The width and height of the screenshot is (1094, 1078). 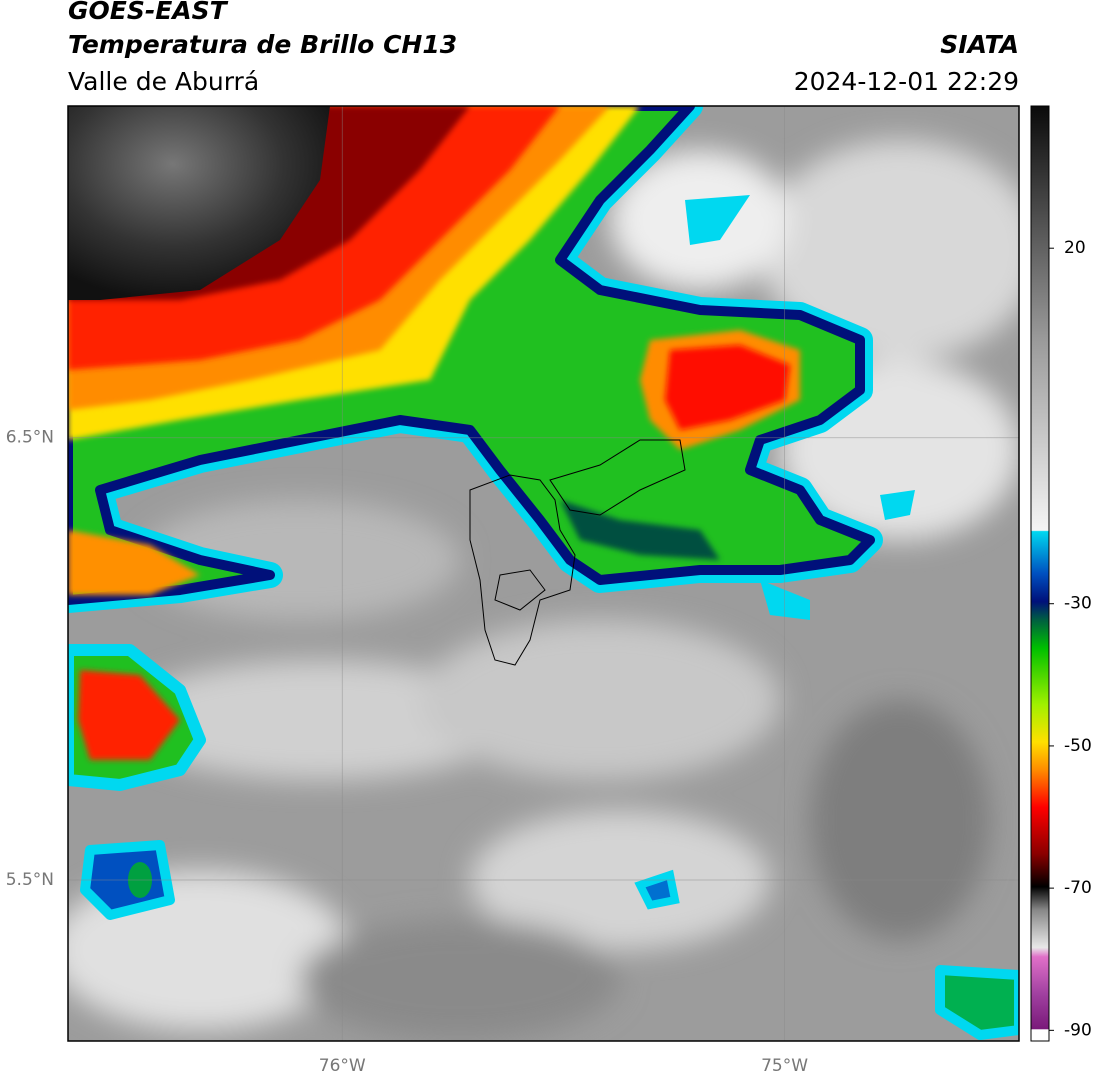 What do you see at coordinates (30, 880) in the screenshot?
I see `lat-tick-label: 5.5°N` at bounding box center [30, 880].